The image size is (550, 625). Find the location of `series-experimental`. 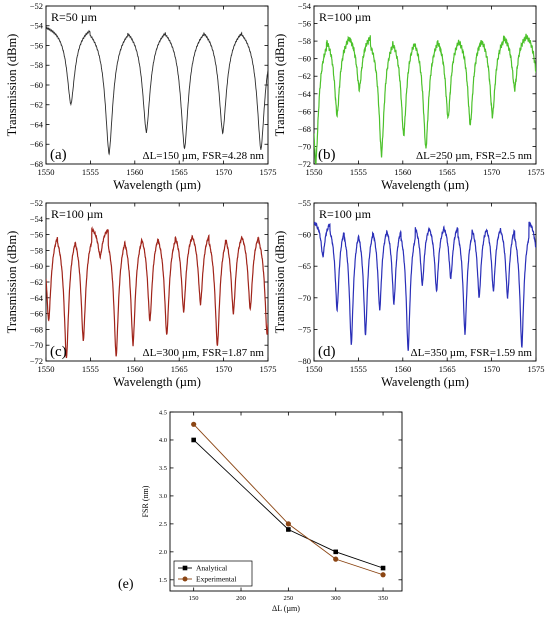

series-experimental is located at coordinates (288, 499).